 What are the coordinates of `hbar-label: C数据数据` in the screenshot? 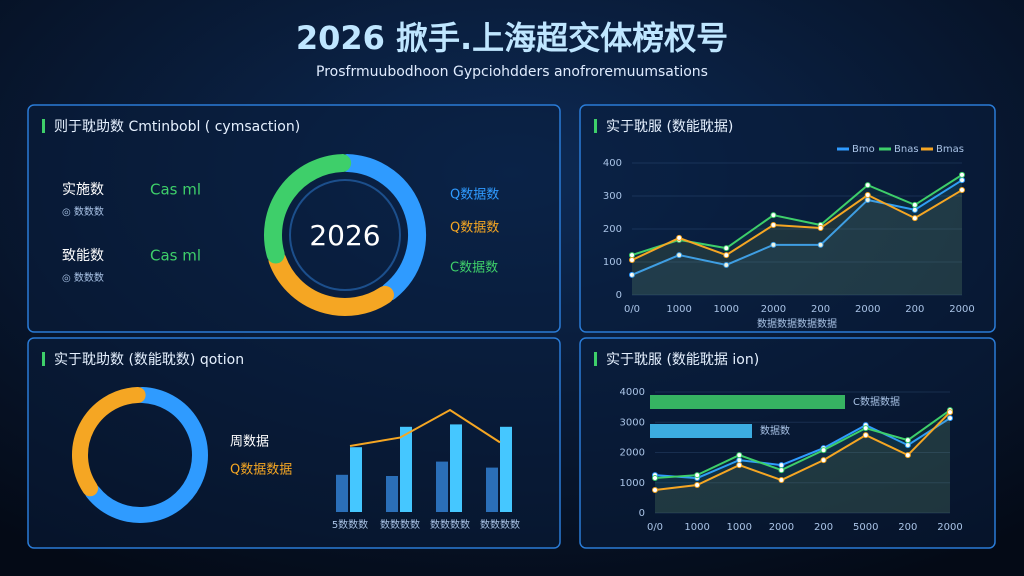 It's located at (876, 401).